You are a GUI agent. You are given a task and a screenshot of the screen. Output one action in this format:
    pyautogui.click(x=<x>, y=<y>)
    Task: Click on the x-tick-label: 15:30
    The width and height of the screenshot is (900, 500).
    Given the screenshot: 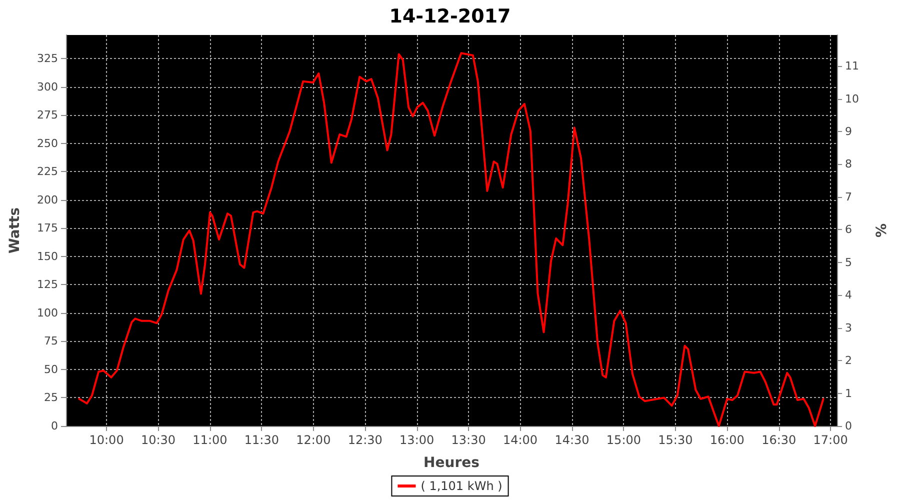 What is the action you would take?
    pyautogui.click(x=675, y=440)
    